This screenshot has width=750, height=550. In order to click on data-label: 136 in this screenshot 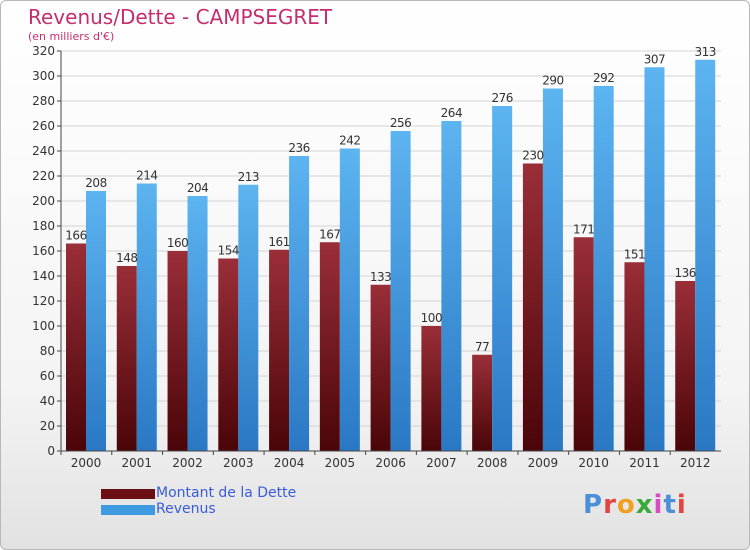, I will do `click(685, 273)`.